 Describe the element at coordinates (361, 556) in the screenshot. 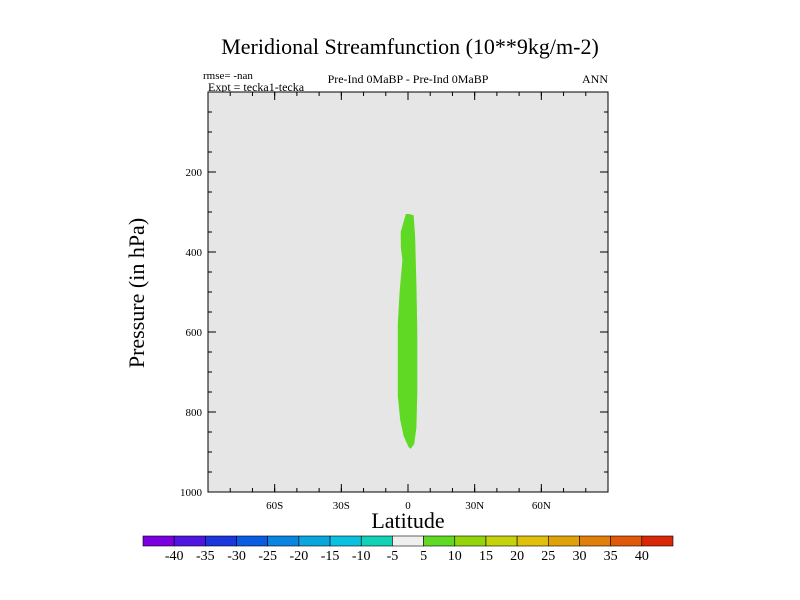

I see `colorbar-label: -10` at that location.